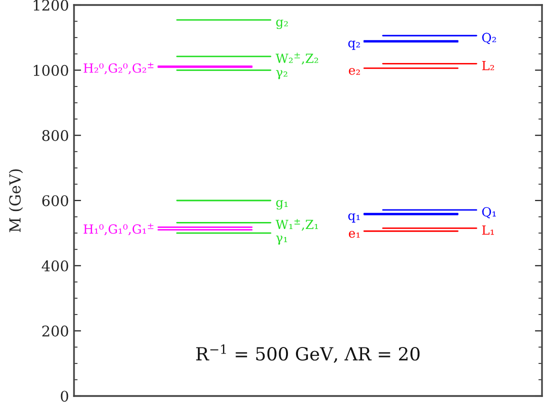 The width and height of the screenshot is (545, 405). I want to click on series-label: q₂, so click(354, 45).